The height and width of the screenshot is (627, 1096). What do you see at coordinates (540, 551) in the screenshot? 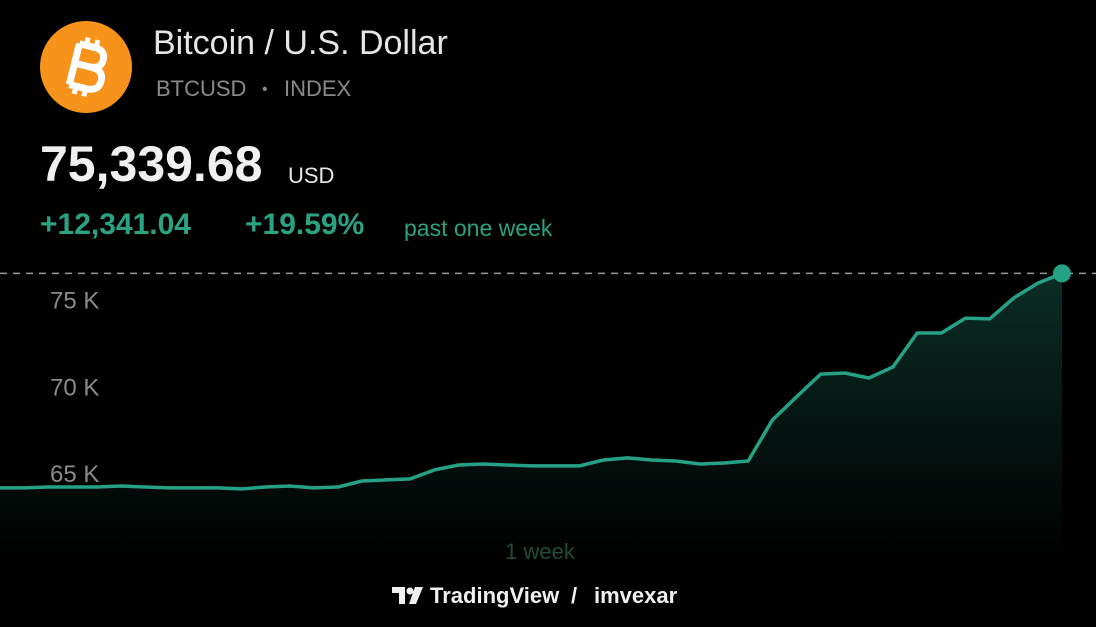
I see `x-axis-label: 1 week` at bounding box center [540, 551].